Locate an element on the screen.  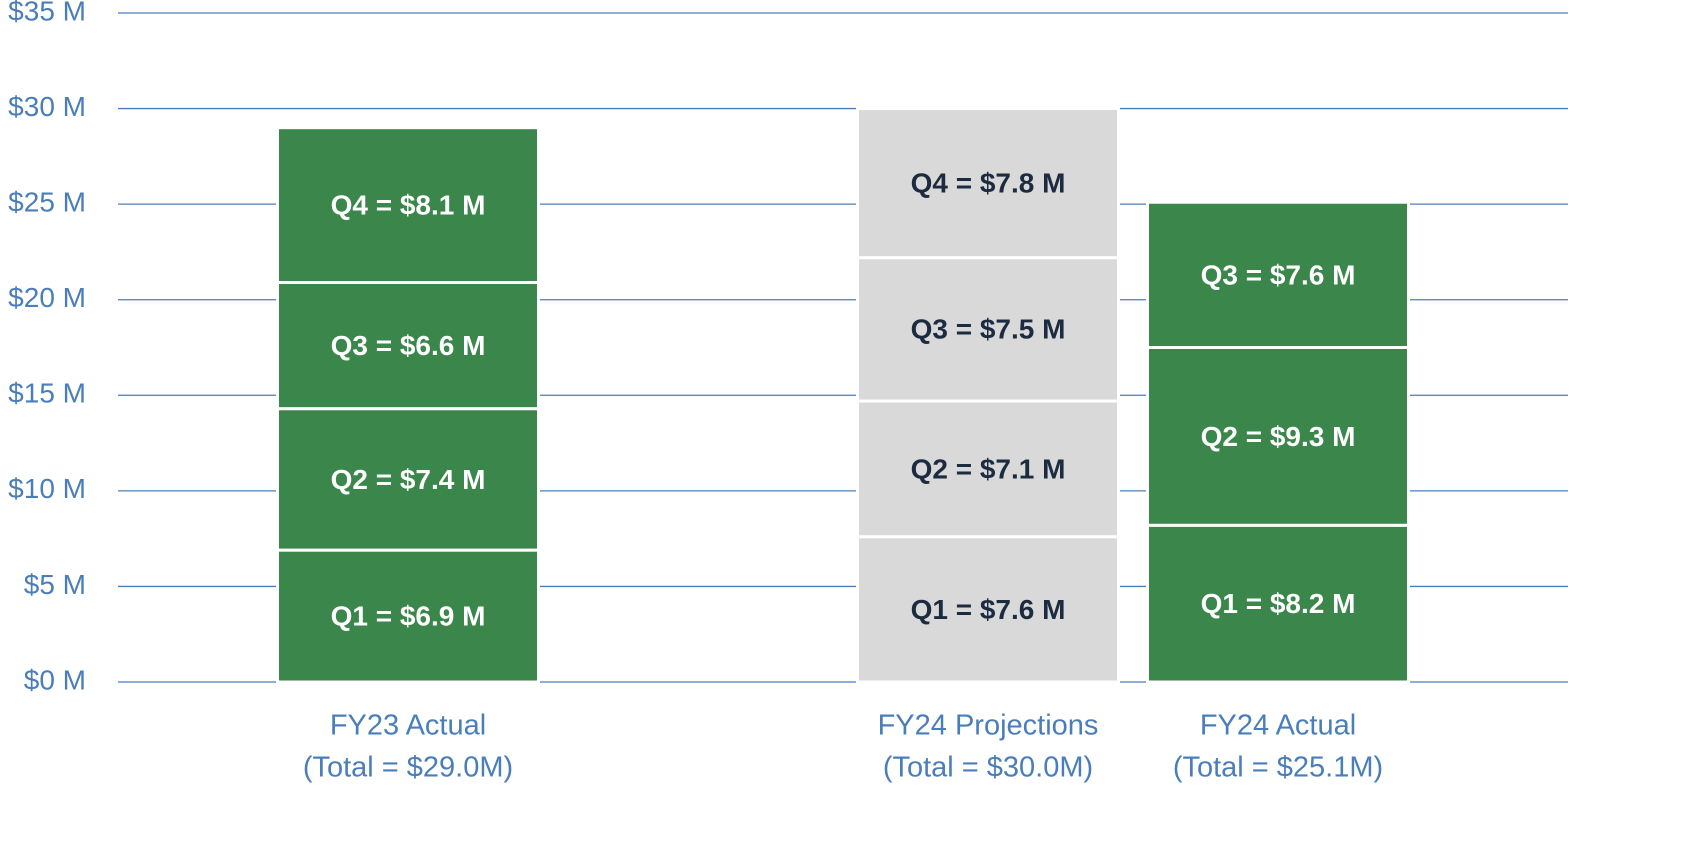
data-label: Q4 = $8.1 M is located at coordinates (408, 204).